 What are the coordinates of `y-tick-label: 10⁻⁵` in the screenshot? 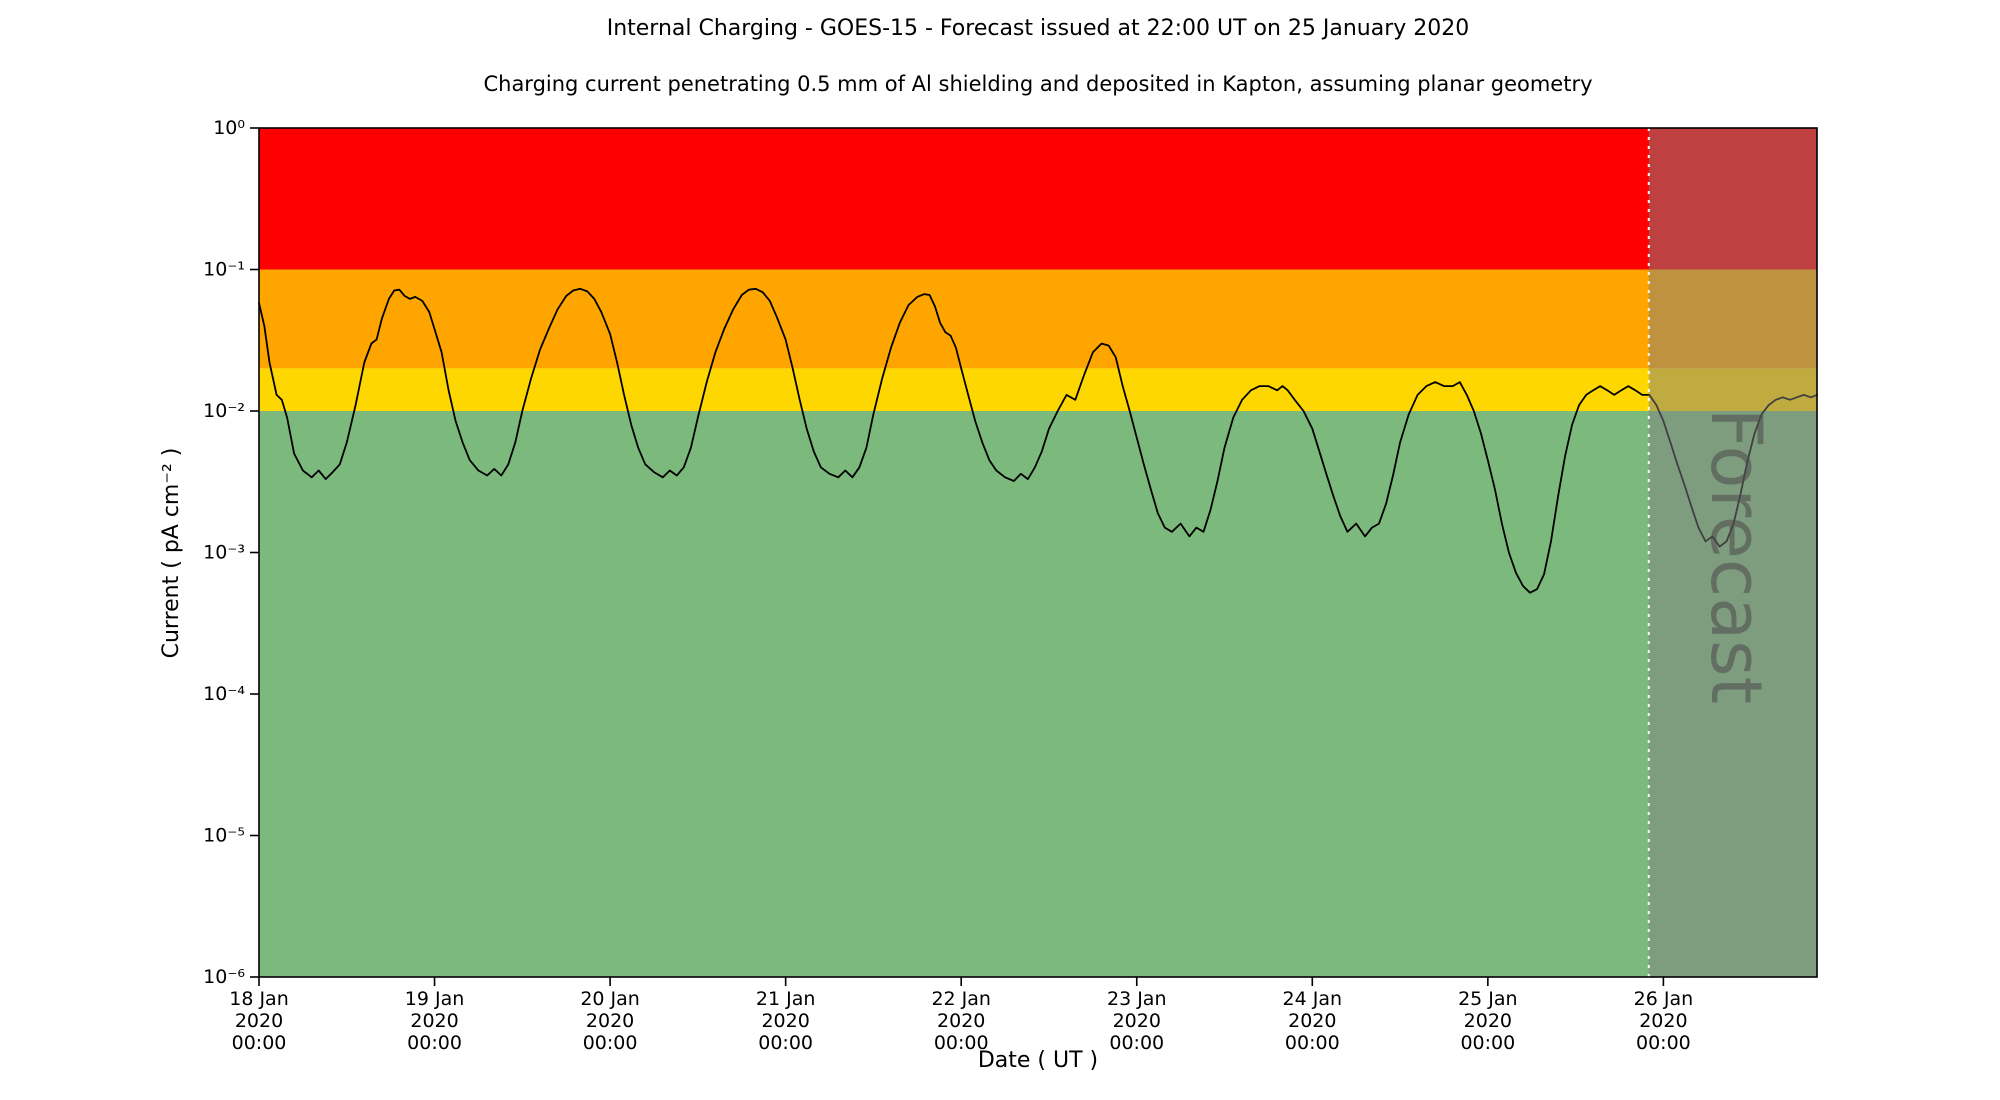 It's located at (224, 836).